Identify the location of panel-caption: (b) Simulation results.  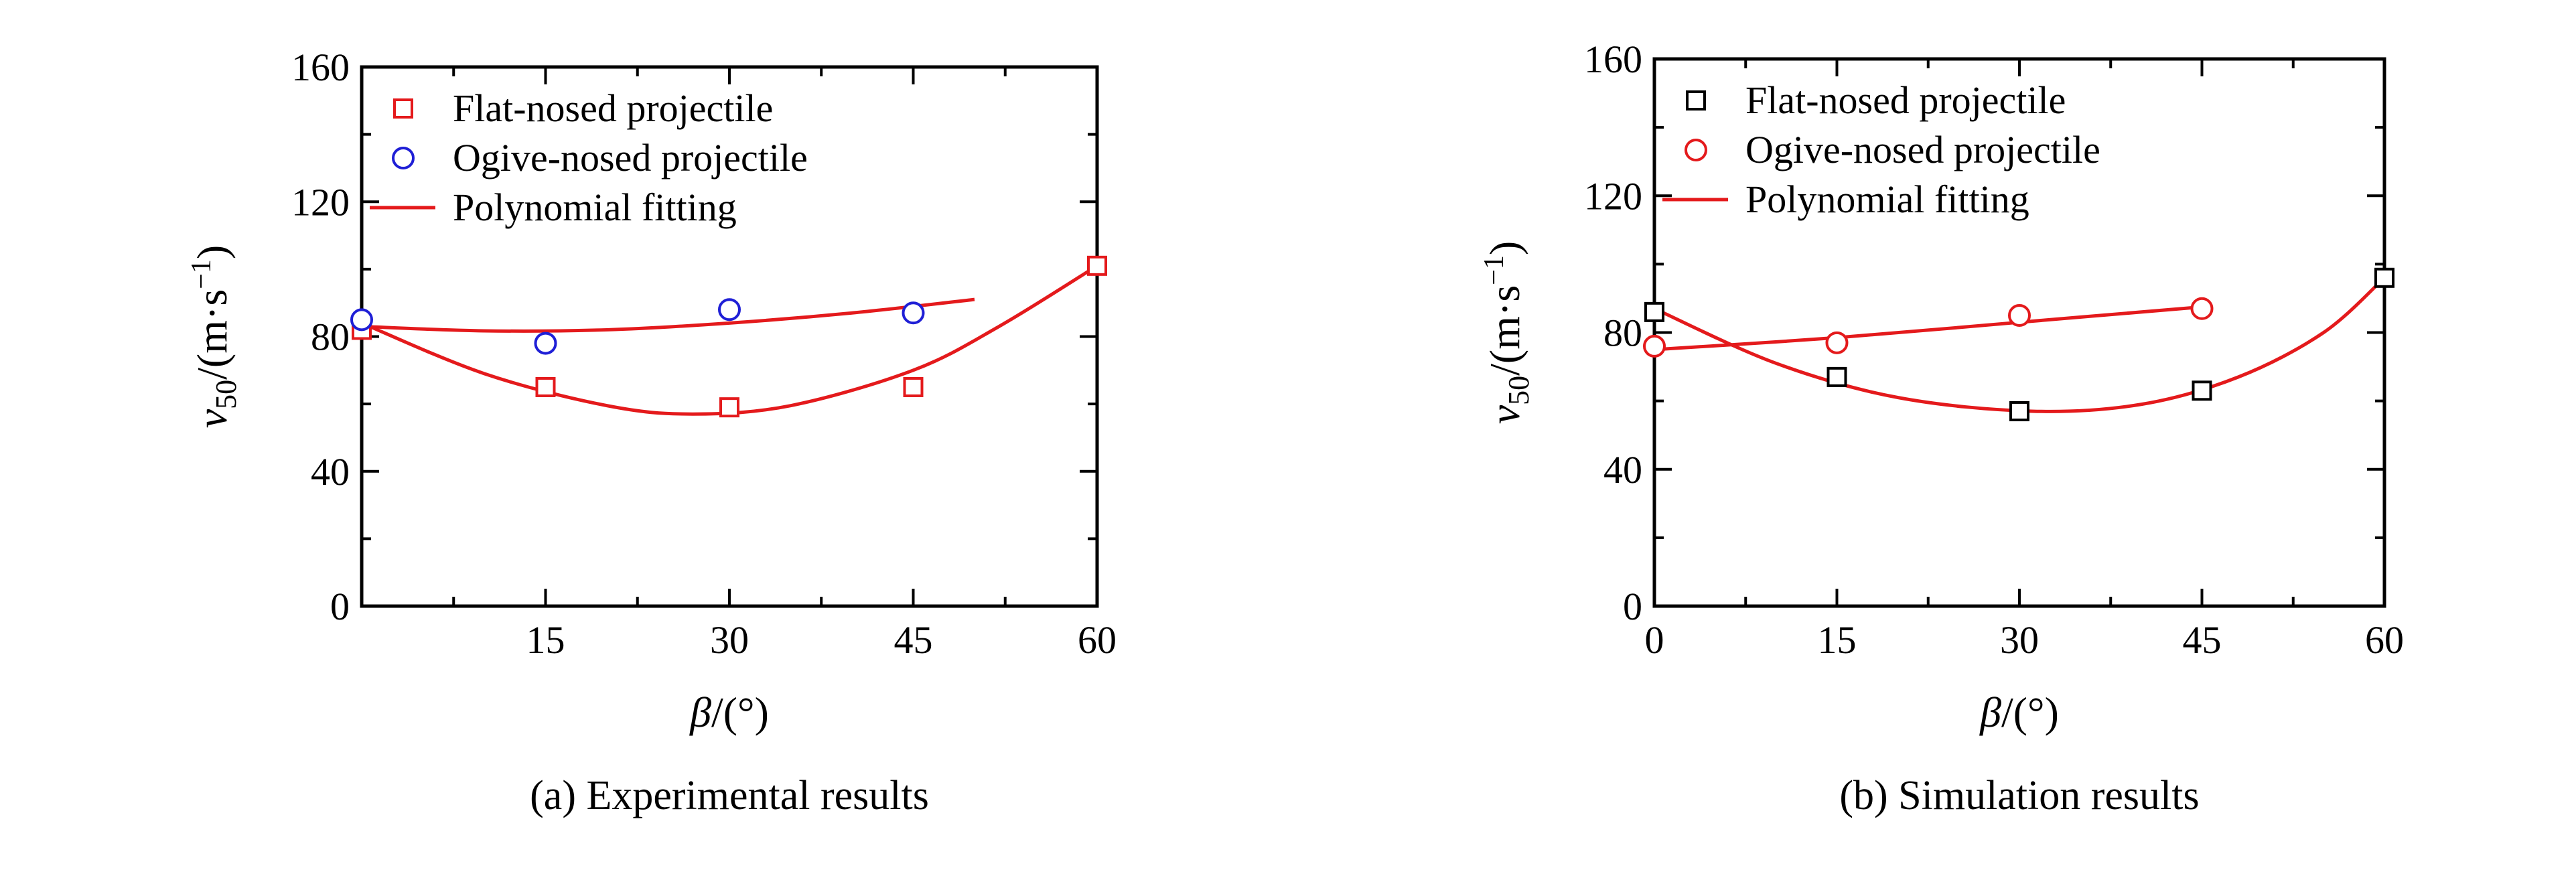
(2019, 795).